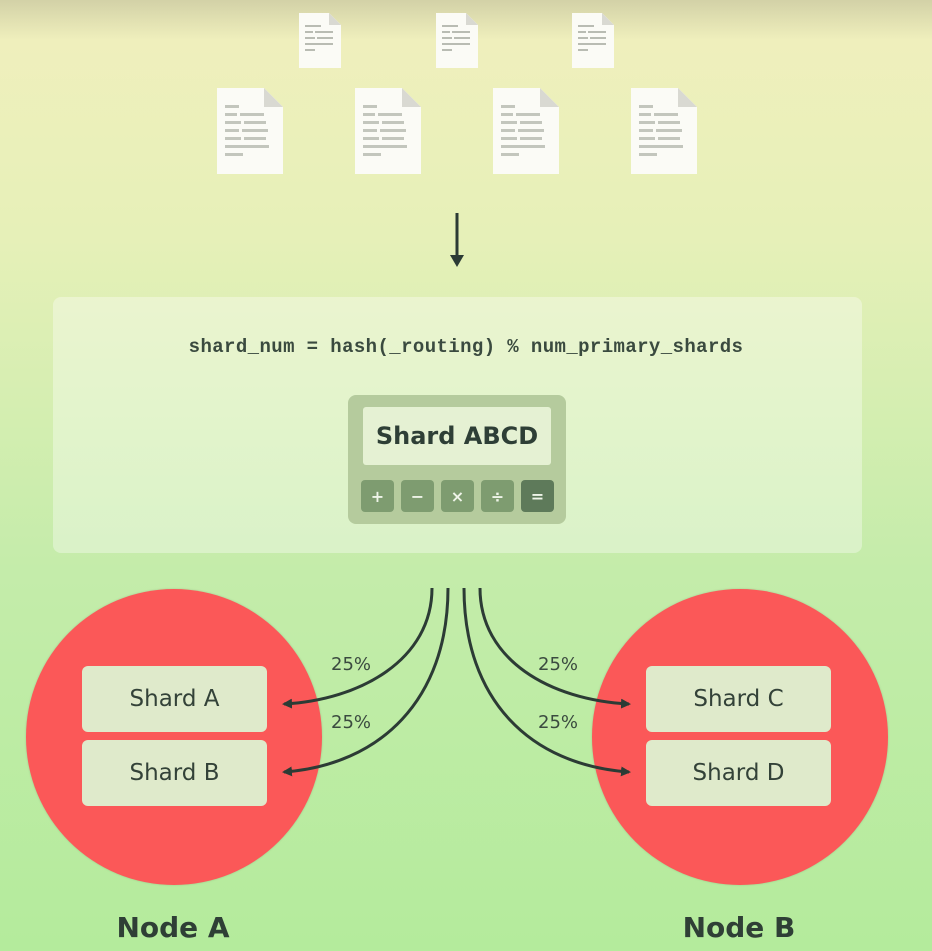 Image resolution: width=932 pixels, height=951 pixels. I want to click on node-b-label: Node B, so click(739, 927).